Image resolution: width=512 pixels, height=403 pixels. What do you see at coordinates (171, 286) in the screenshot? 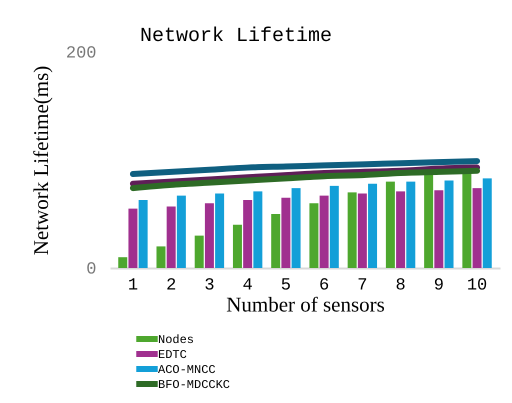
I see `x-tick-label: 2` at bounding box center [171, 286].